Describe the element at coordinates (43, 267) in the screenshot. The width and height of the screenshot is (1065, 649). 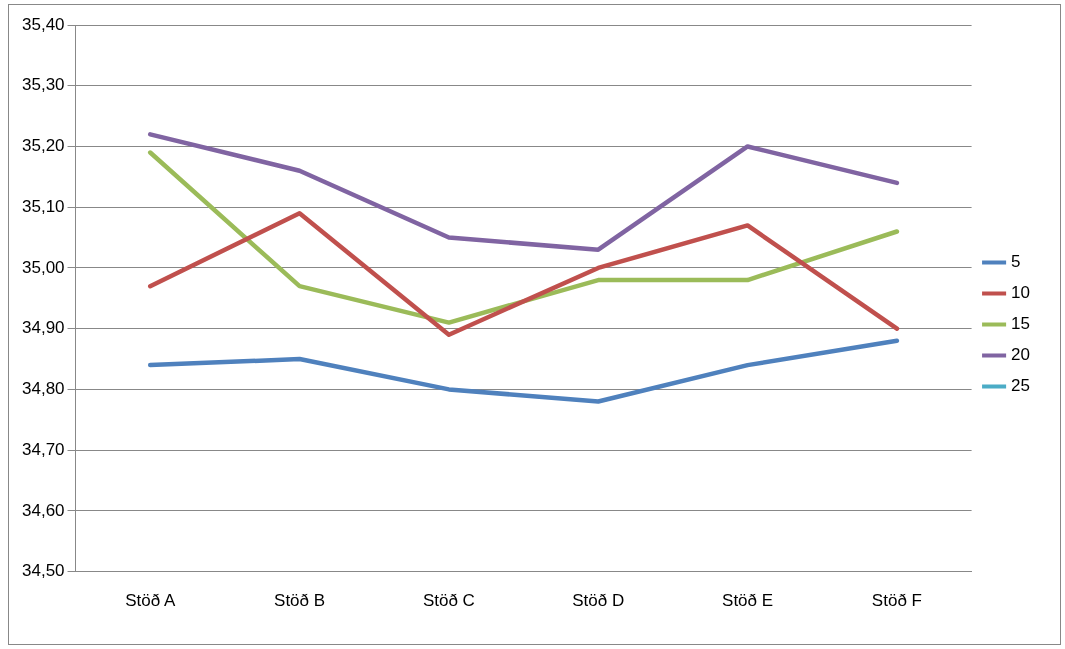
I see `y-tick-label: 35,00` at that location.